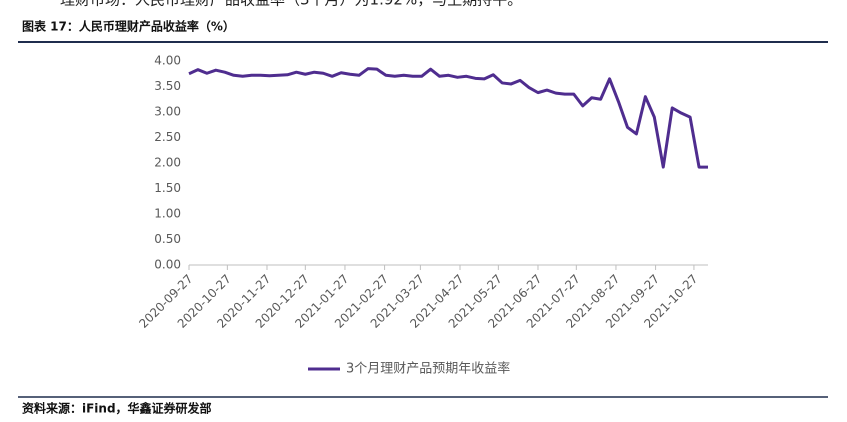 This screenshot has width=847, height=422. Describe the element at coordinates (167, 112) in the screenshot. I see `y-tick-label: 3.00` at that location.